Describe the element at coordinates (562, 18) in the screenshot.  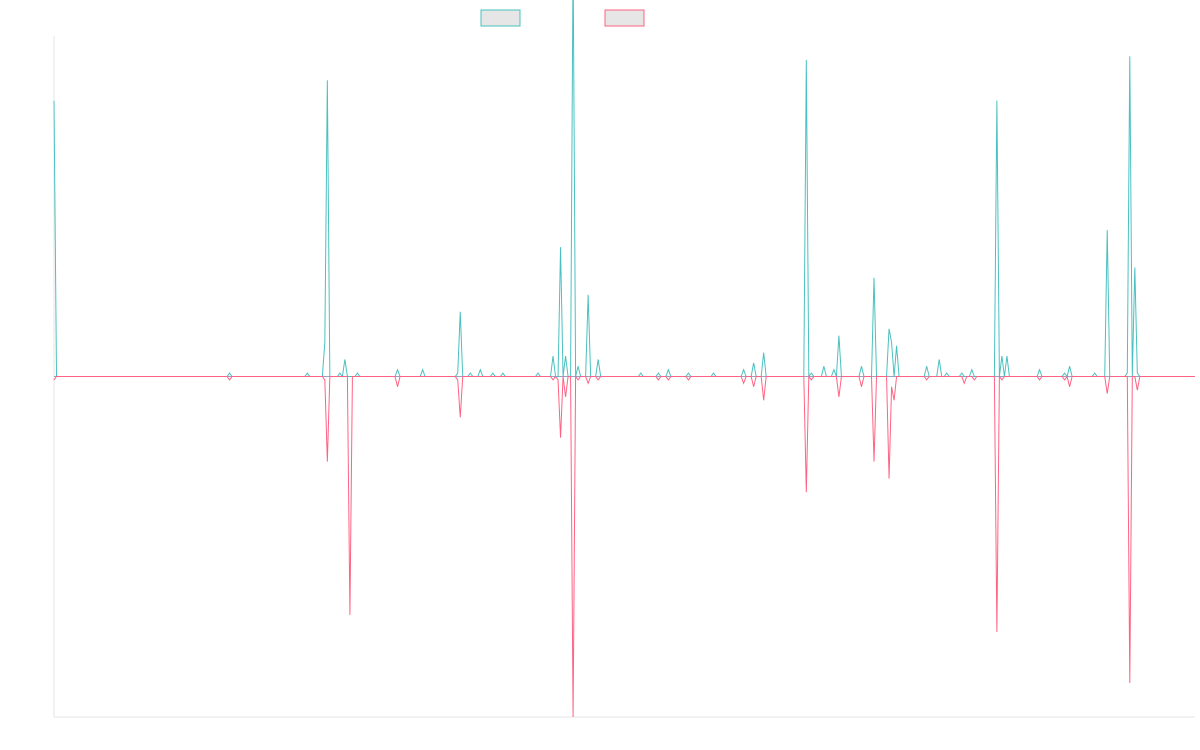
I see `legend` at that location.